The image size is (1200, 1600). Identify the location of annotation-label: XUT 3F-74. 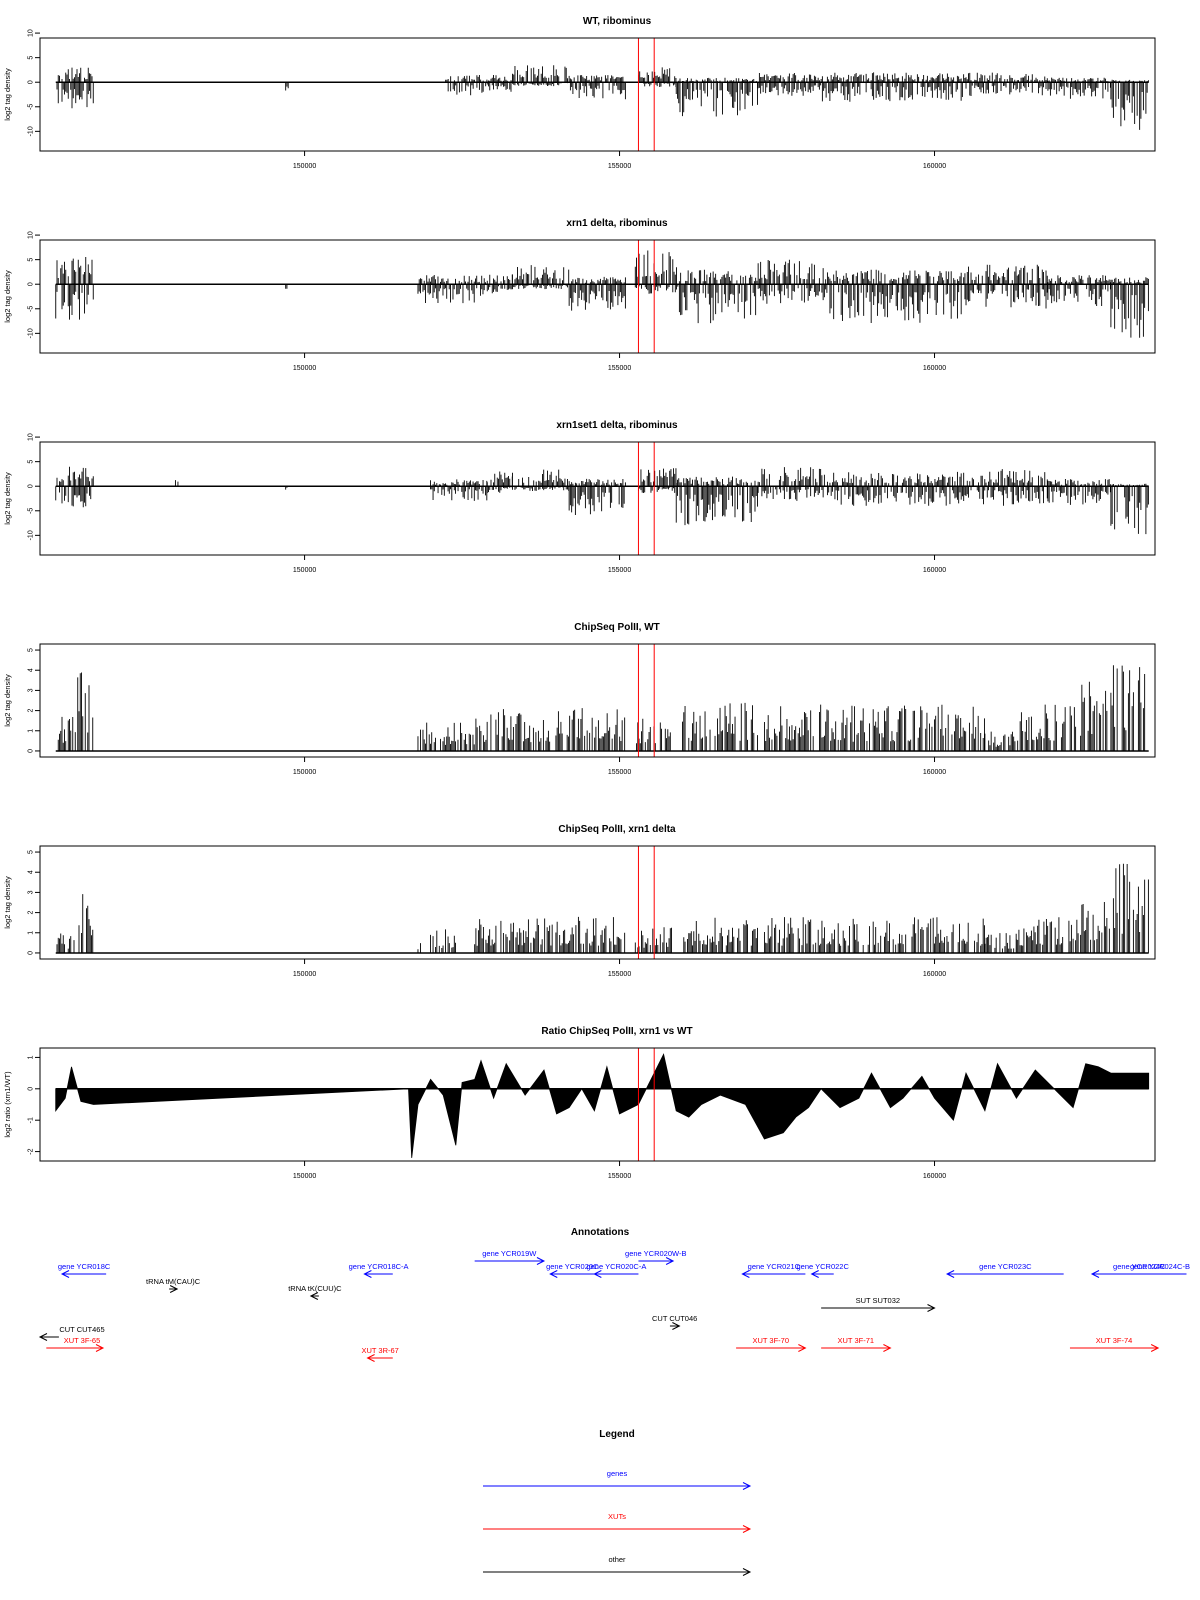
(1114, 1340).